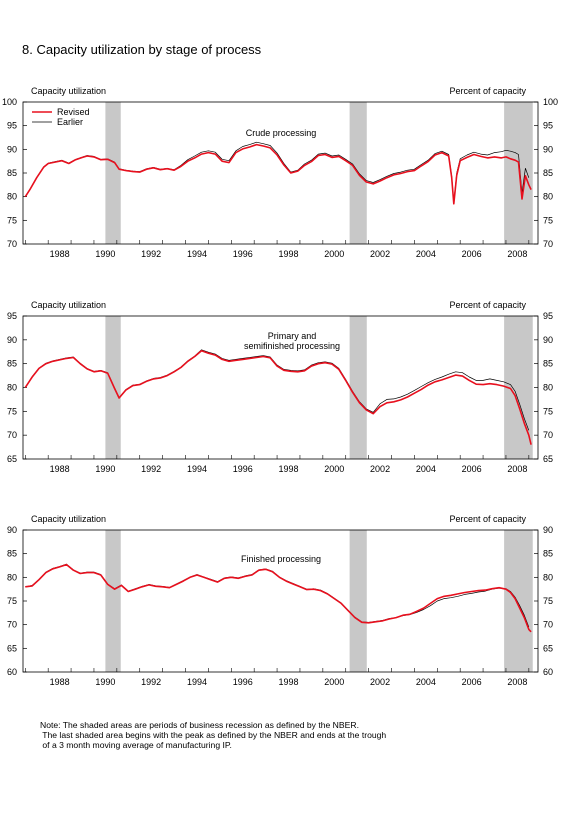 The height and width of the screenshot is (815, 585). I want to click on panel-title: Crude processing, so click(281, 133).